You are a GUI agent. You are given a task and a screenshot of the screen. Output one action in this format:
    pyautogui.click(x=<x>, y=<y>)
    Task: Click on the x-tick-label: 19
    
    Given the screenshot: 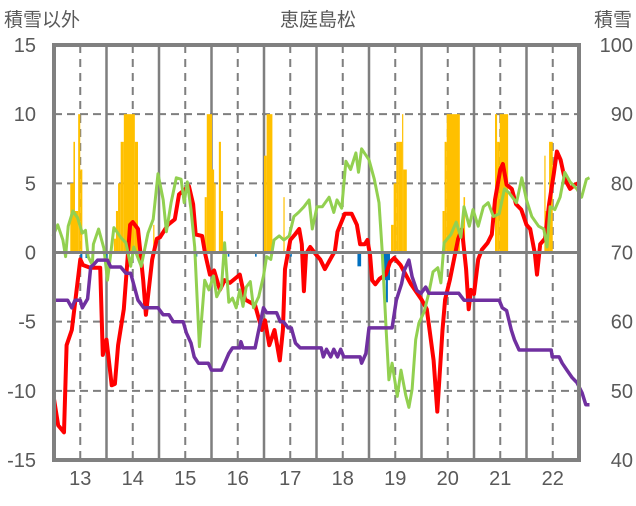 What is the action you would take?
    pyautogui.click(x=395, y=479)
    